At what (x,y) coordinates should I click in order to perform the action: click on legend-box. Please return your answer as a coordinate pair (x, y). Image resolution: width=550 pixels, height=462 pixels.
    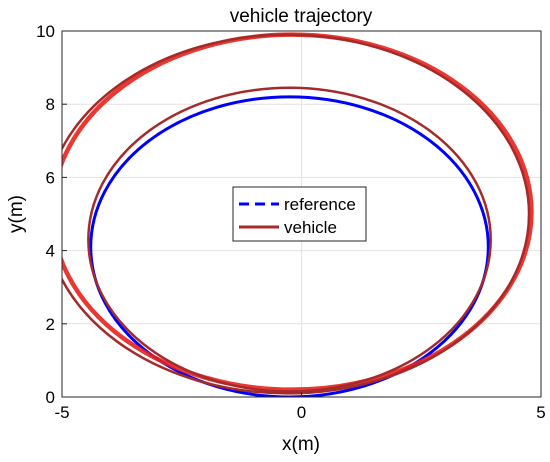
    Looking at the image, I should click on (299, 214).